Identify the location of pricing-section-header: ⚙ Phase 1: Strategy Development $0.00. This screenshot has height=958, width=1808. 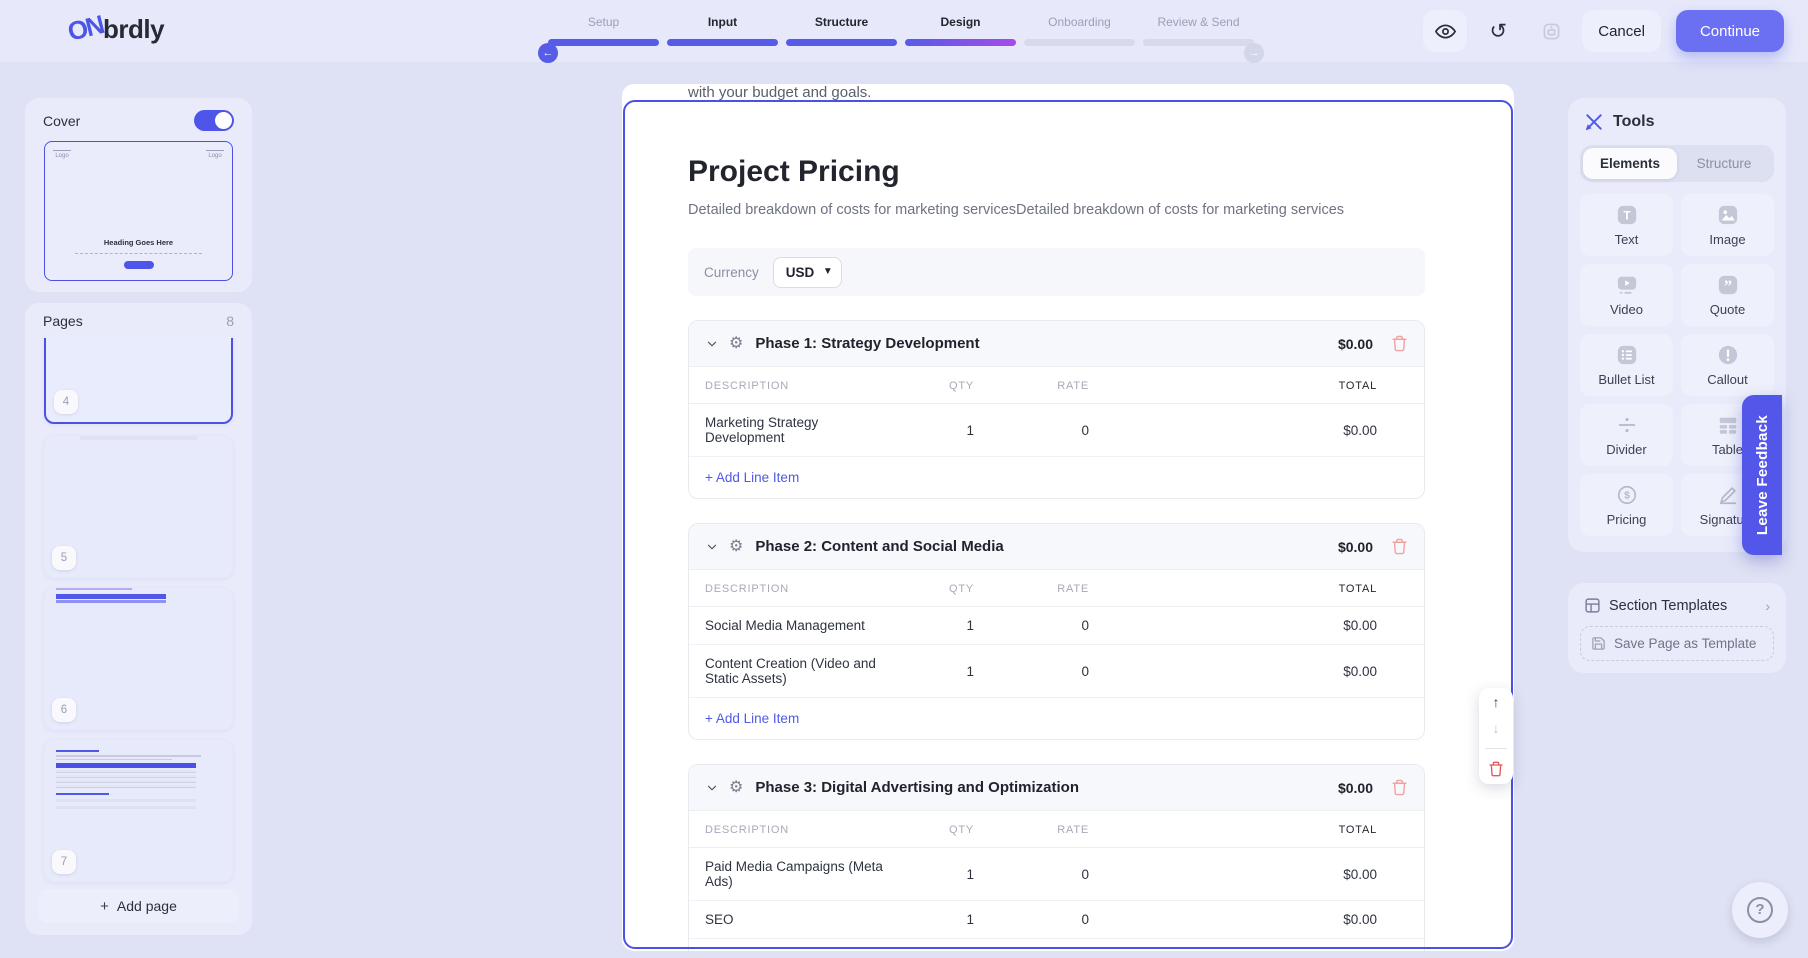
(1056, 344).